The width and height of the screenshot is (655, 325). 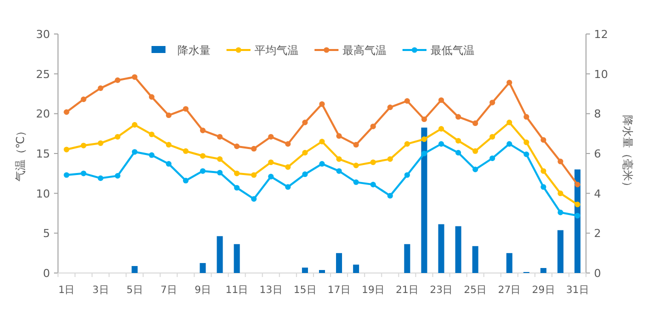 What do you see at coordinates (509, 290) in the screenshot?
I see `x-tick-label: 27日` at bounding box center [509, 290].